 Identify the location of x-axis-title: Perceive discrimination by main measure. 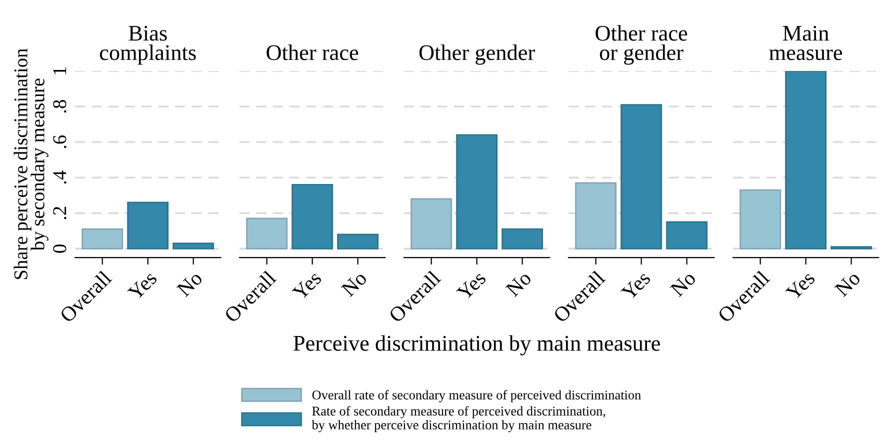
(477, 345).